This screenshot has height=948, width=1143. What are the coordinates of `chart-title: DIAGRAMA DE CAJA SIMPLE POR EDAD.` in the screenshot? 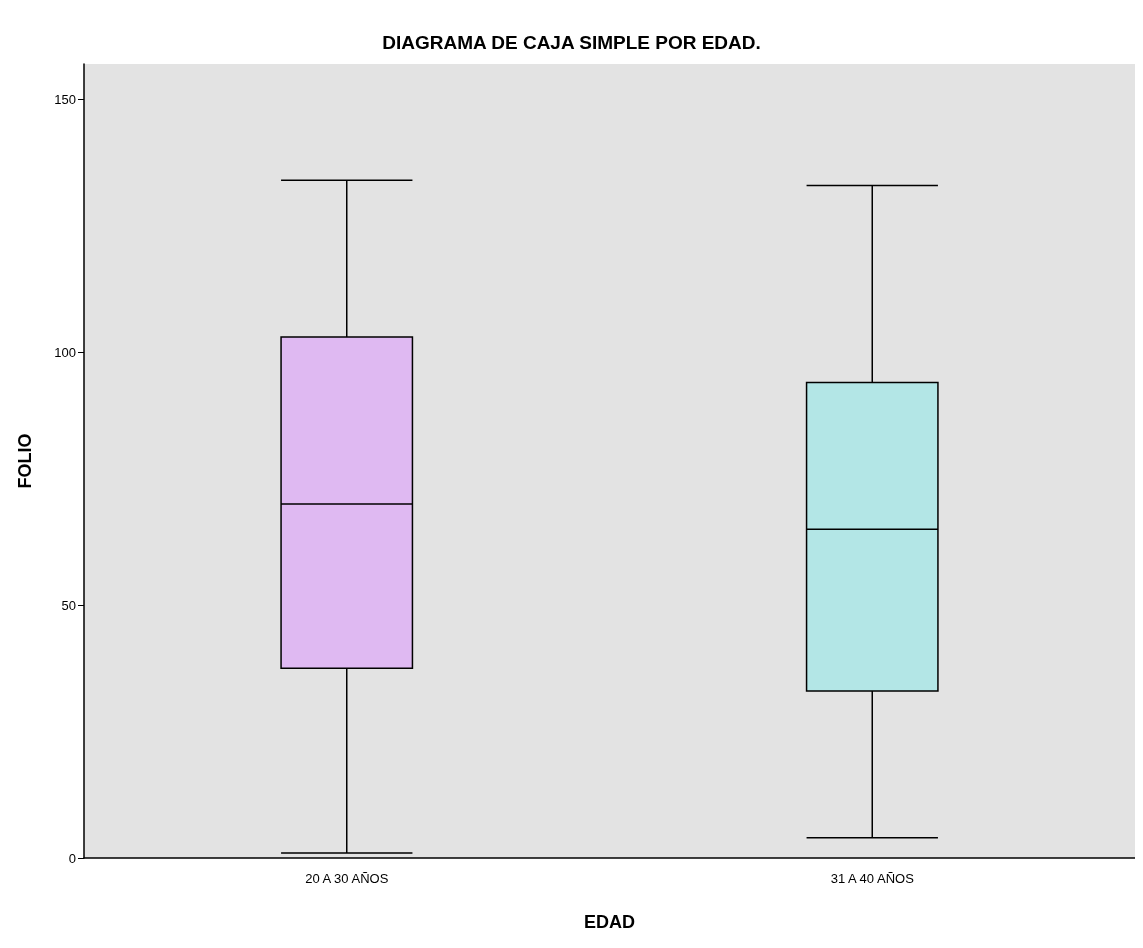 It's located at (571, 42).